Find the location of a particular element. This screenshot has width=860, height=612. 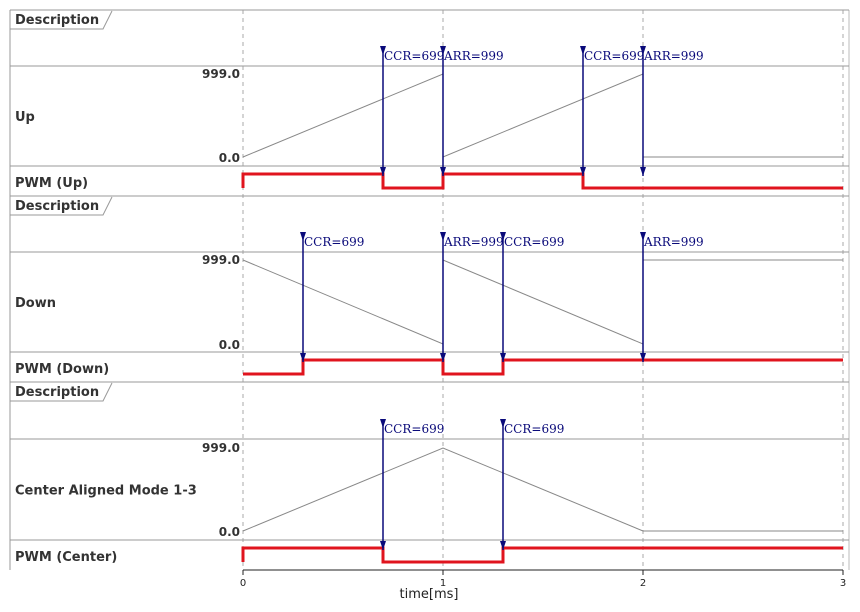

x-tick-label: 2 is located at coordinates (643, 583).